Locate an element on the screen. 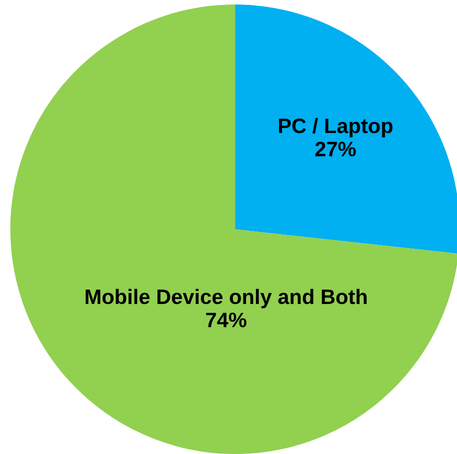 The image size is (457, 454). slice-label: Mobile Device only and Both is located at coordinates (226, 298).